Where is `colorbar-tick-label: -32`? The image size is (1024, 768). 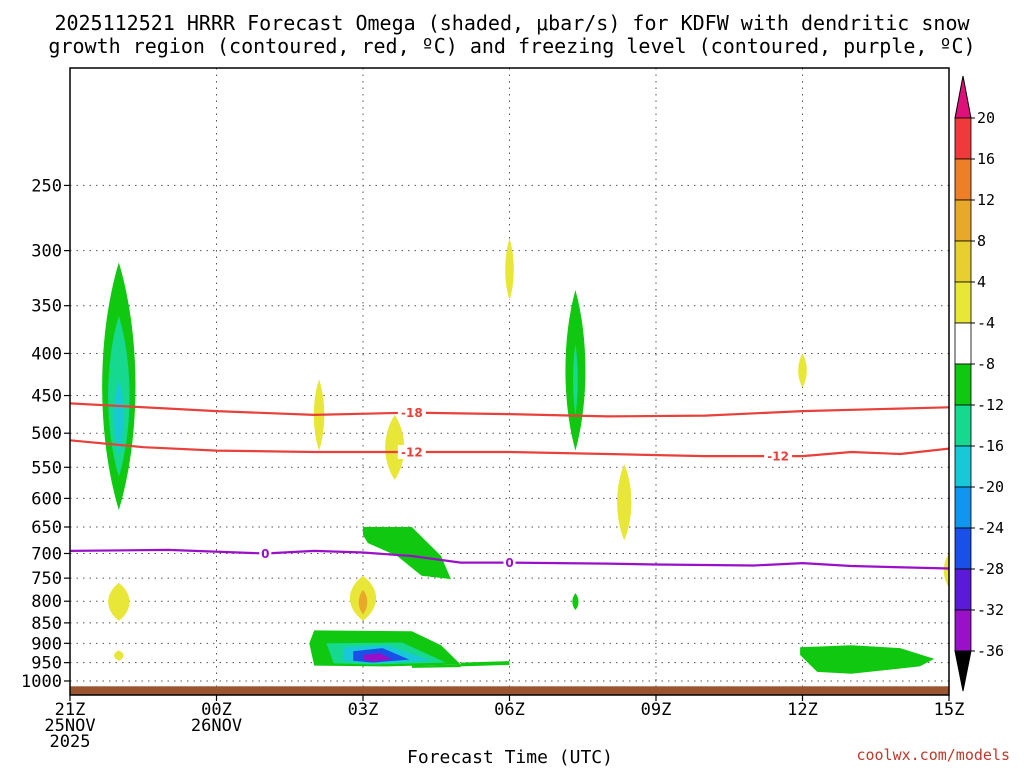
colorbar-tick-label: -32 is located at coordinates (990, 610).